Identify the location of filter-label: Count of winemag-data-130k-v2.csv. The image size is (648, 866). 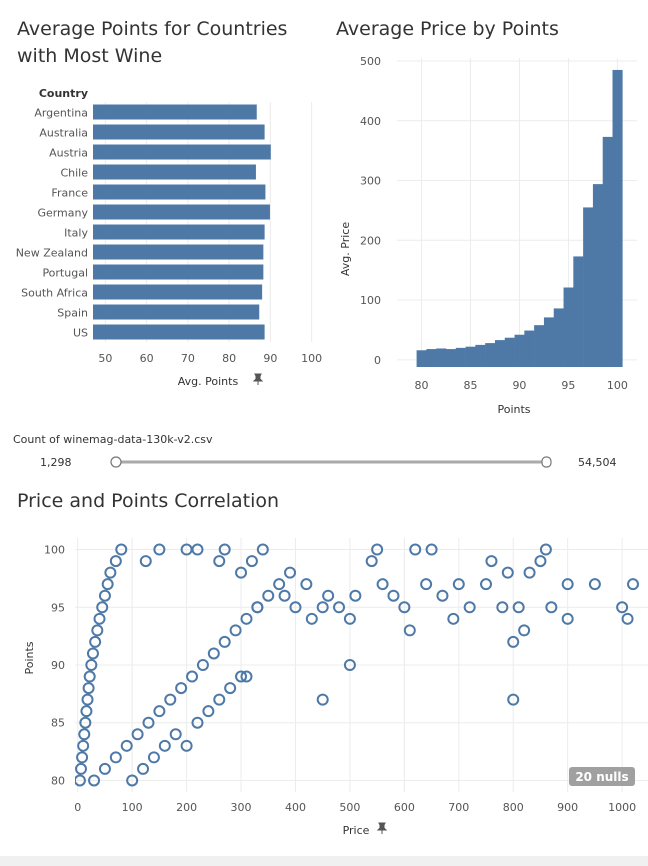
(113, 439).